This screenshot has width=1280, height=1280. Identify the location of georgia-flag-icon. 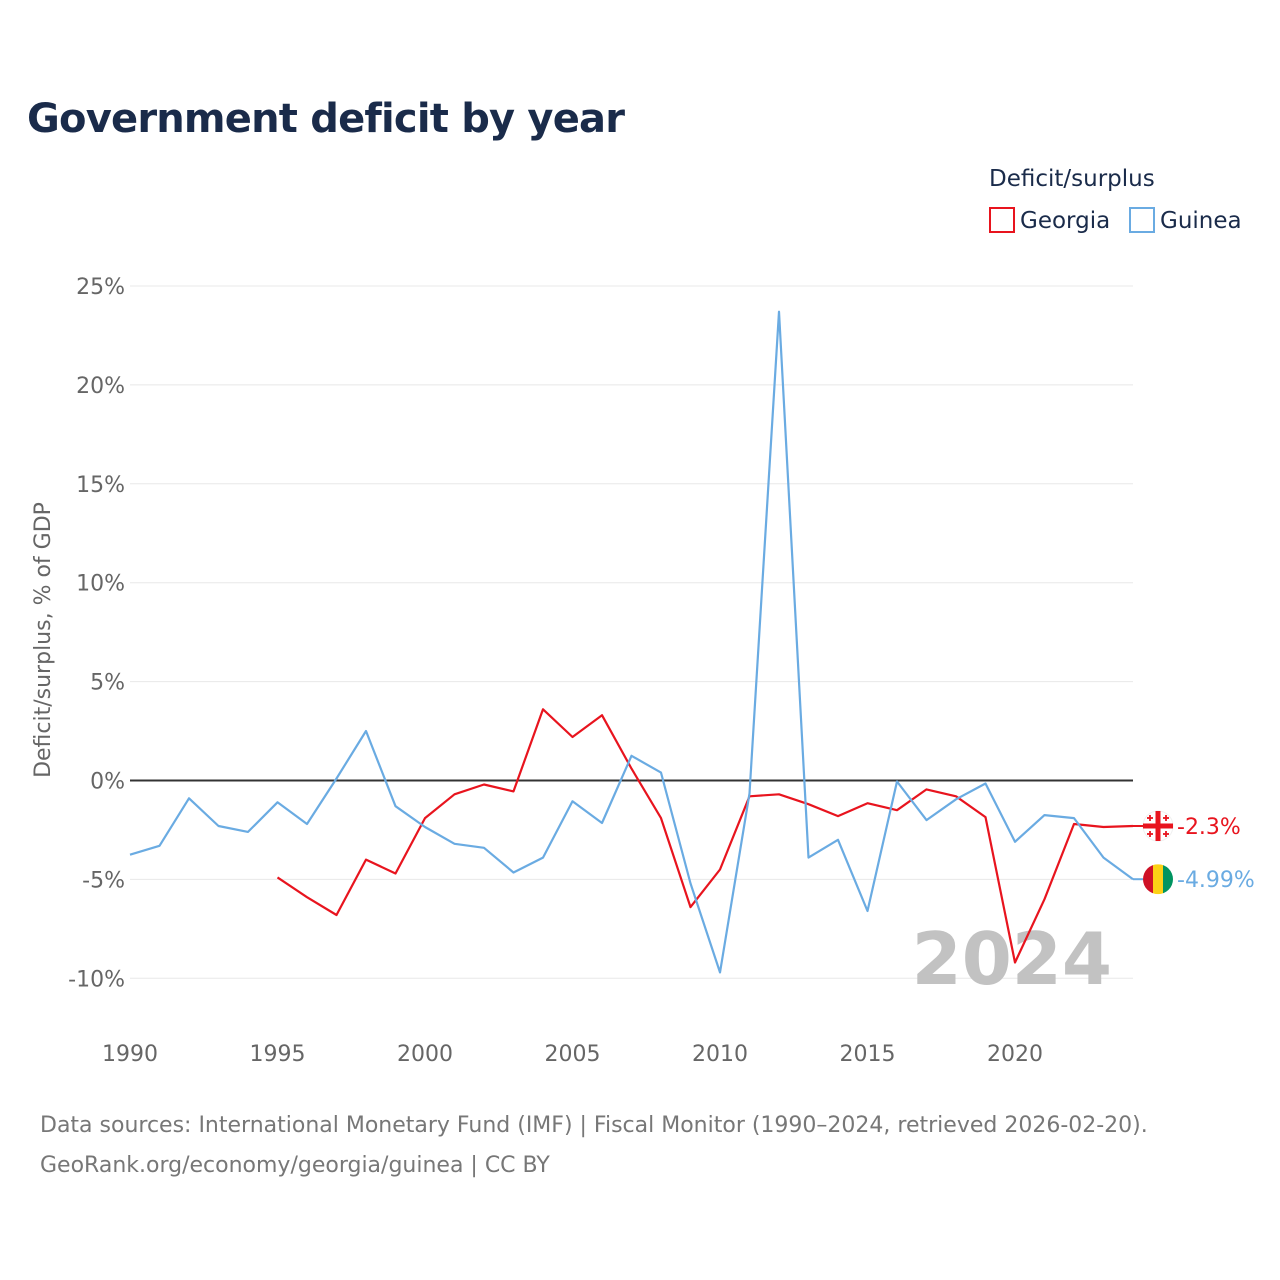
(1158, 826).